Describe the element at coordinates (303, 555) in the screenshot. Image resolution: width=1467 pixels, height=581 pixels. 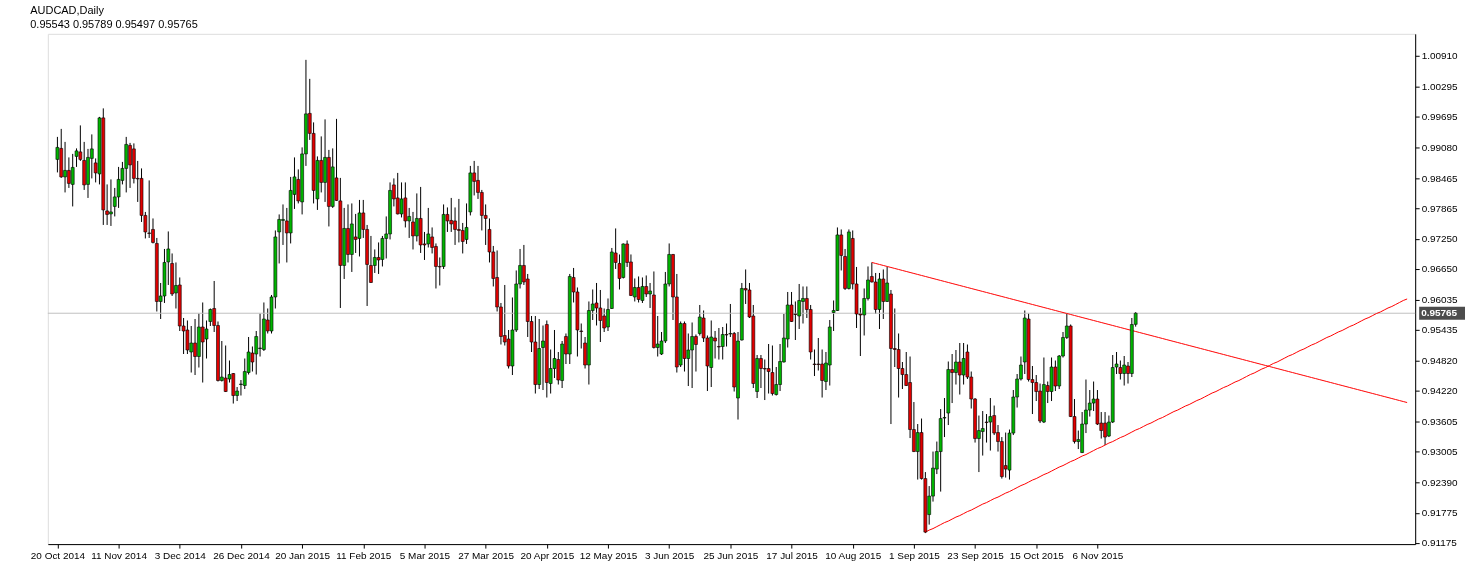
I see `x-tick-label: 20 Jan 2015` at that location.